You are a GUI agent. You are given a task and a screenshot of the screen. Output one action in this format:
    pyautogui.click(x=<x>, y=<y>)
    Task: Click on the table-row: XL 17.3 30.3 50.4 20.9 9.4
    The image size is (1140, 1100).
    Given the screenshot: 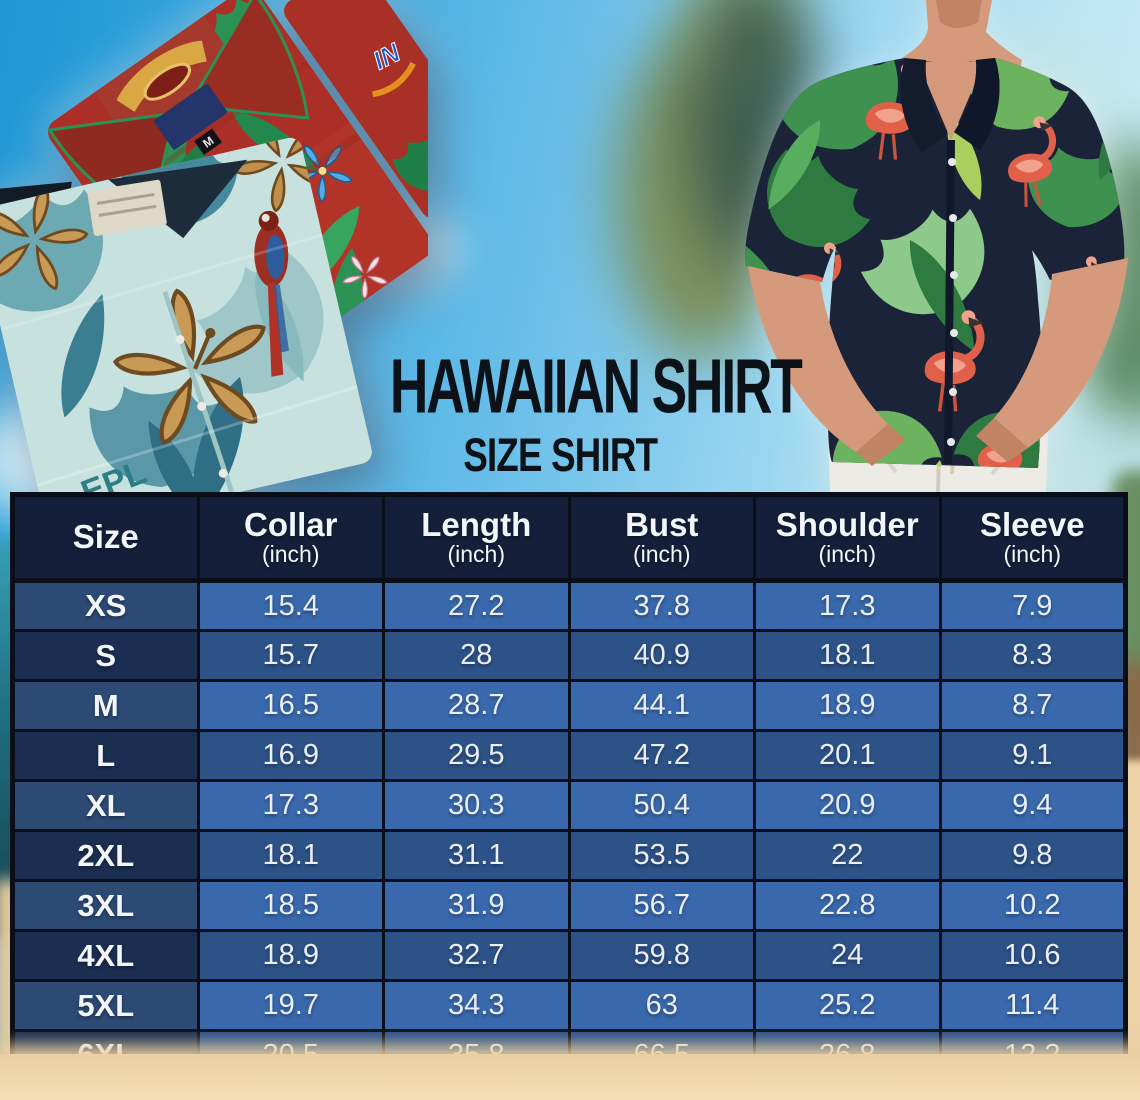 What is the action you would take?
    pyautogui.click(x=569, y=805)
    